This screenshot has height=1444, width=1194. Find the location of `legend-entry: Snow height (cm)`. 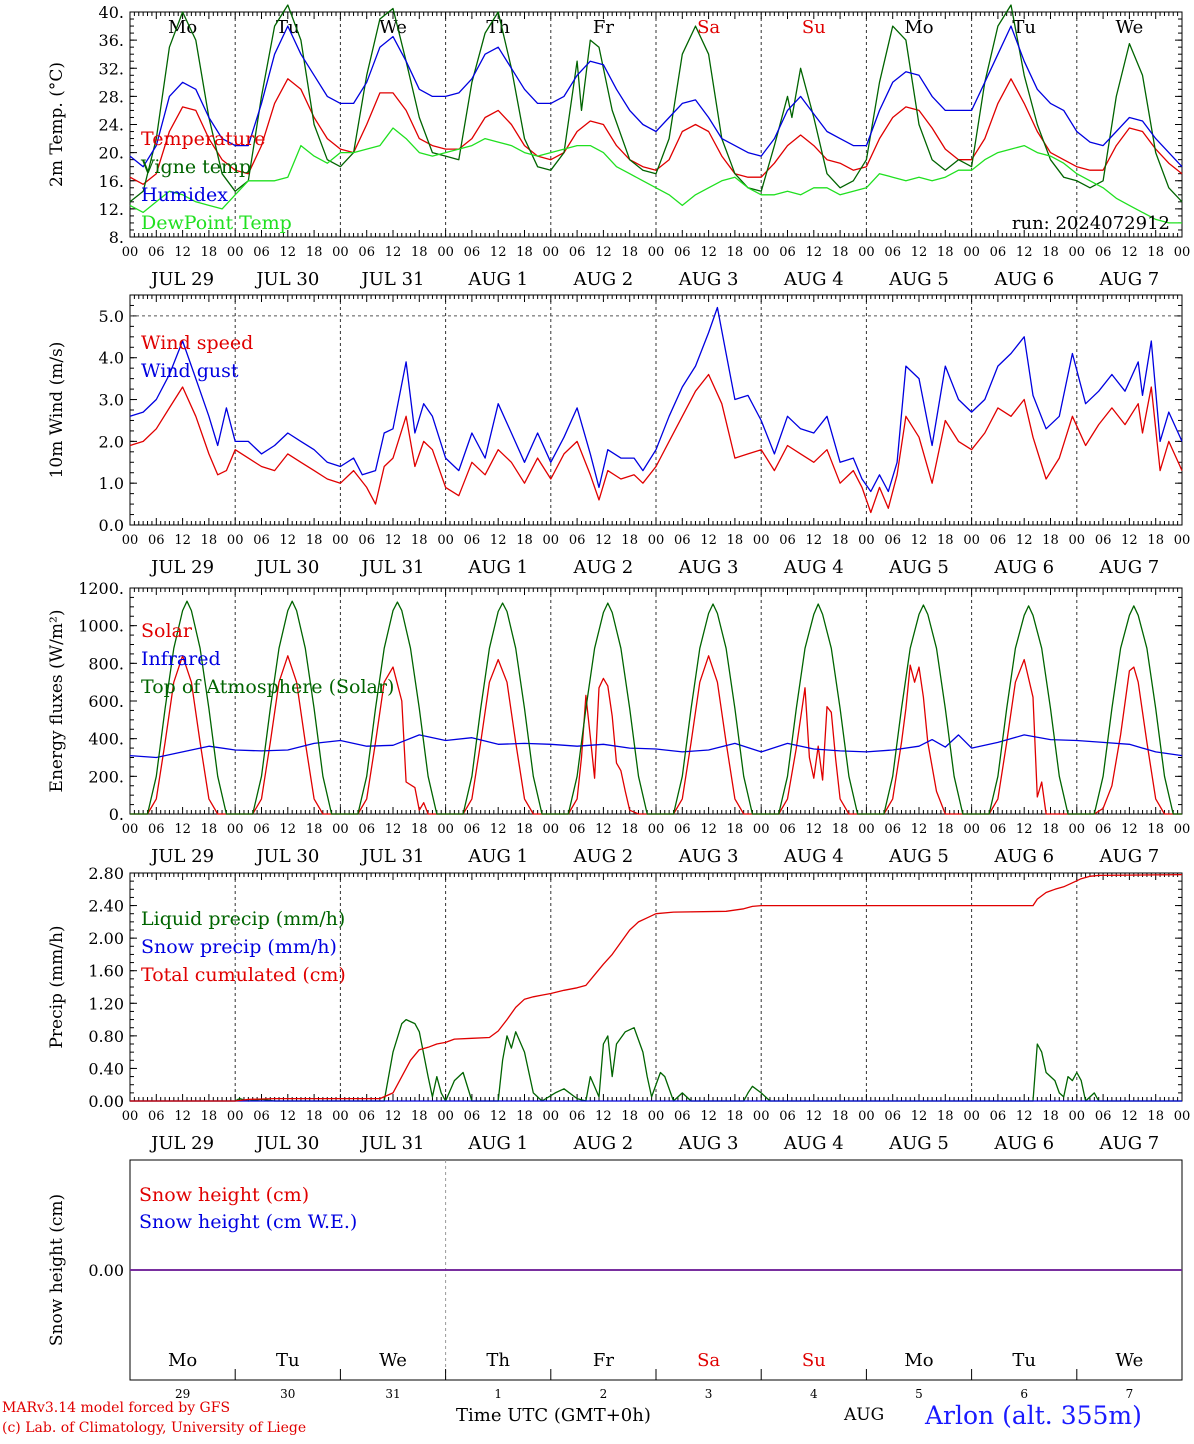

legend-entry: Snow height (cm) is located at coordinates (224, 1195).